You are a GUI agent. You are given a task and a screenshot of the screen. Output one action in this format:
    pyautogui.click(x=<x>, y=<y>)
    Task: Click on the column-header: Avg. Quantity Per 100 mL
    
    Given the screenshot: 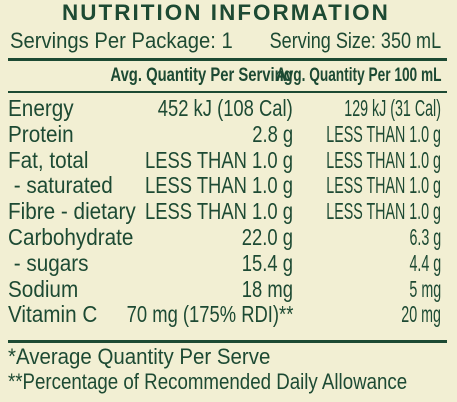 What is the action you would take?
    pyautogui.click(x=358, y=75)
    